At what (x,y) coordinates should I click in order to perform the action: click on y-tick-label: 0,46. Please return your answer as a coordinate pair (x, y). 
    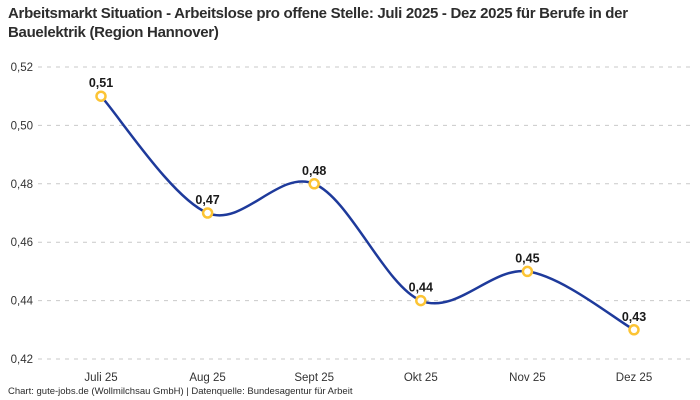
    Looking at the image, I should click on (22, 243).